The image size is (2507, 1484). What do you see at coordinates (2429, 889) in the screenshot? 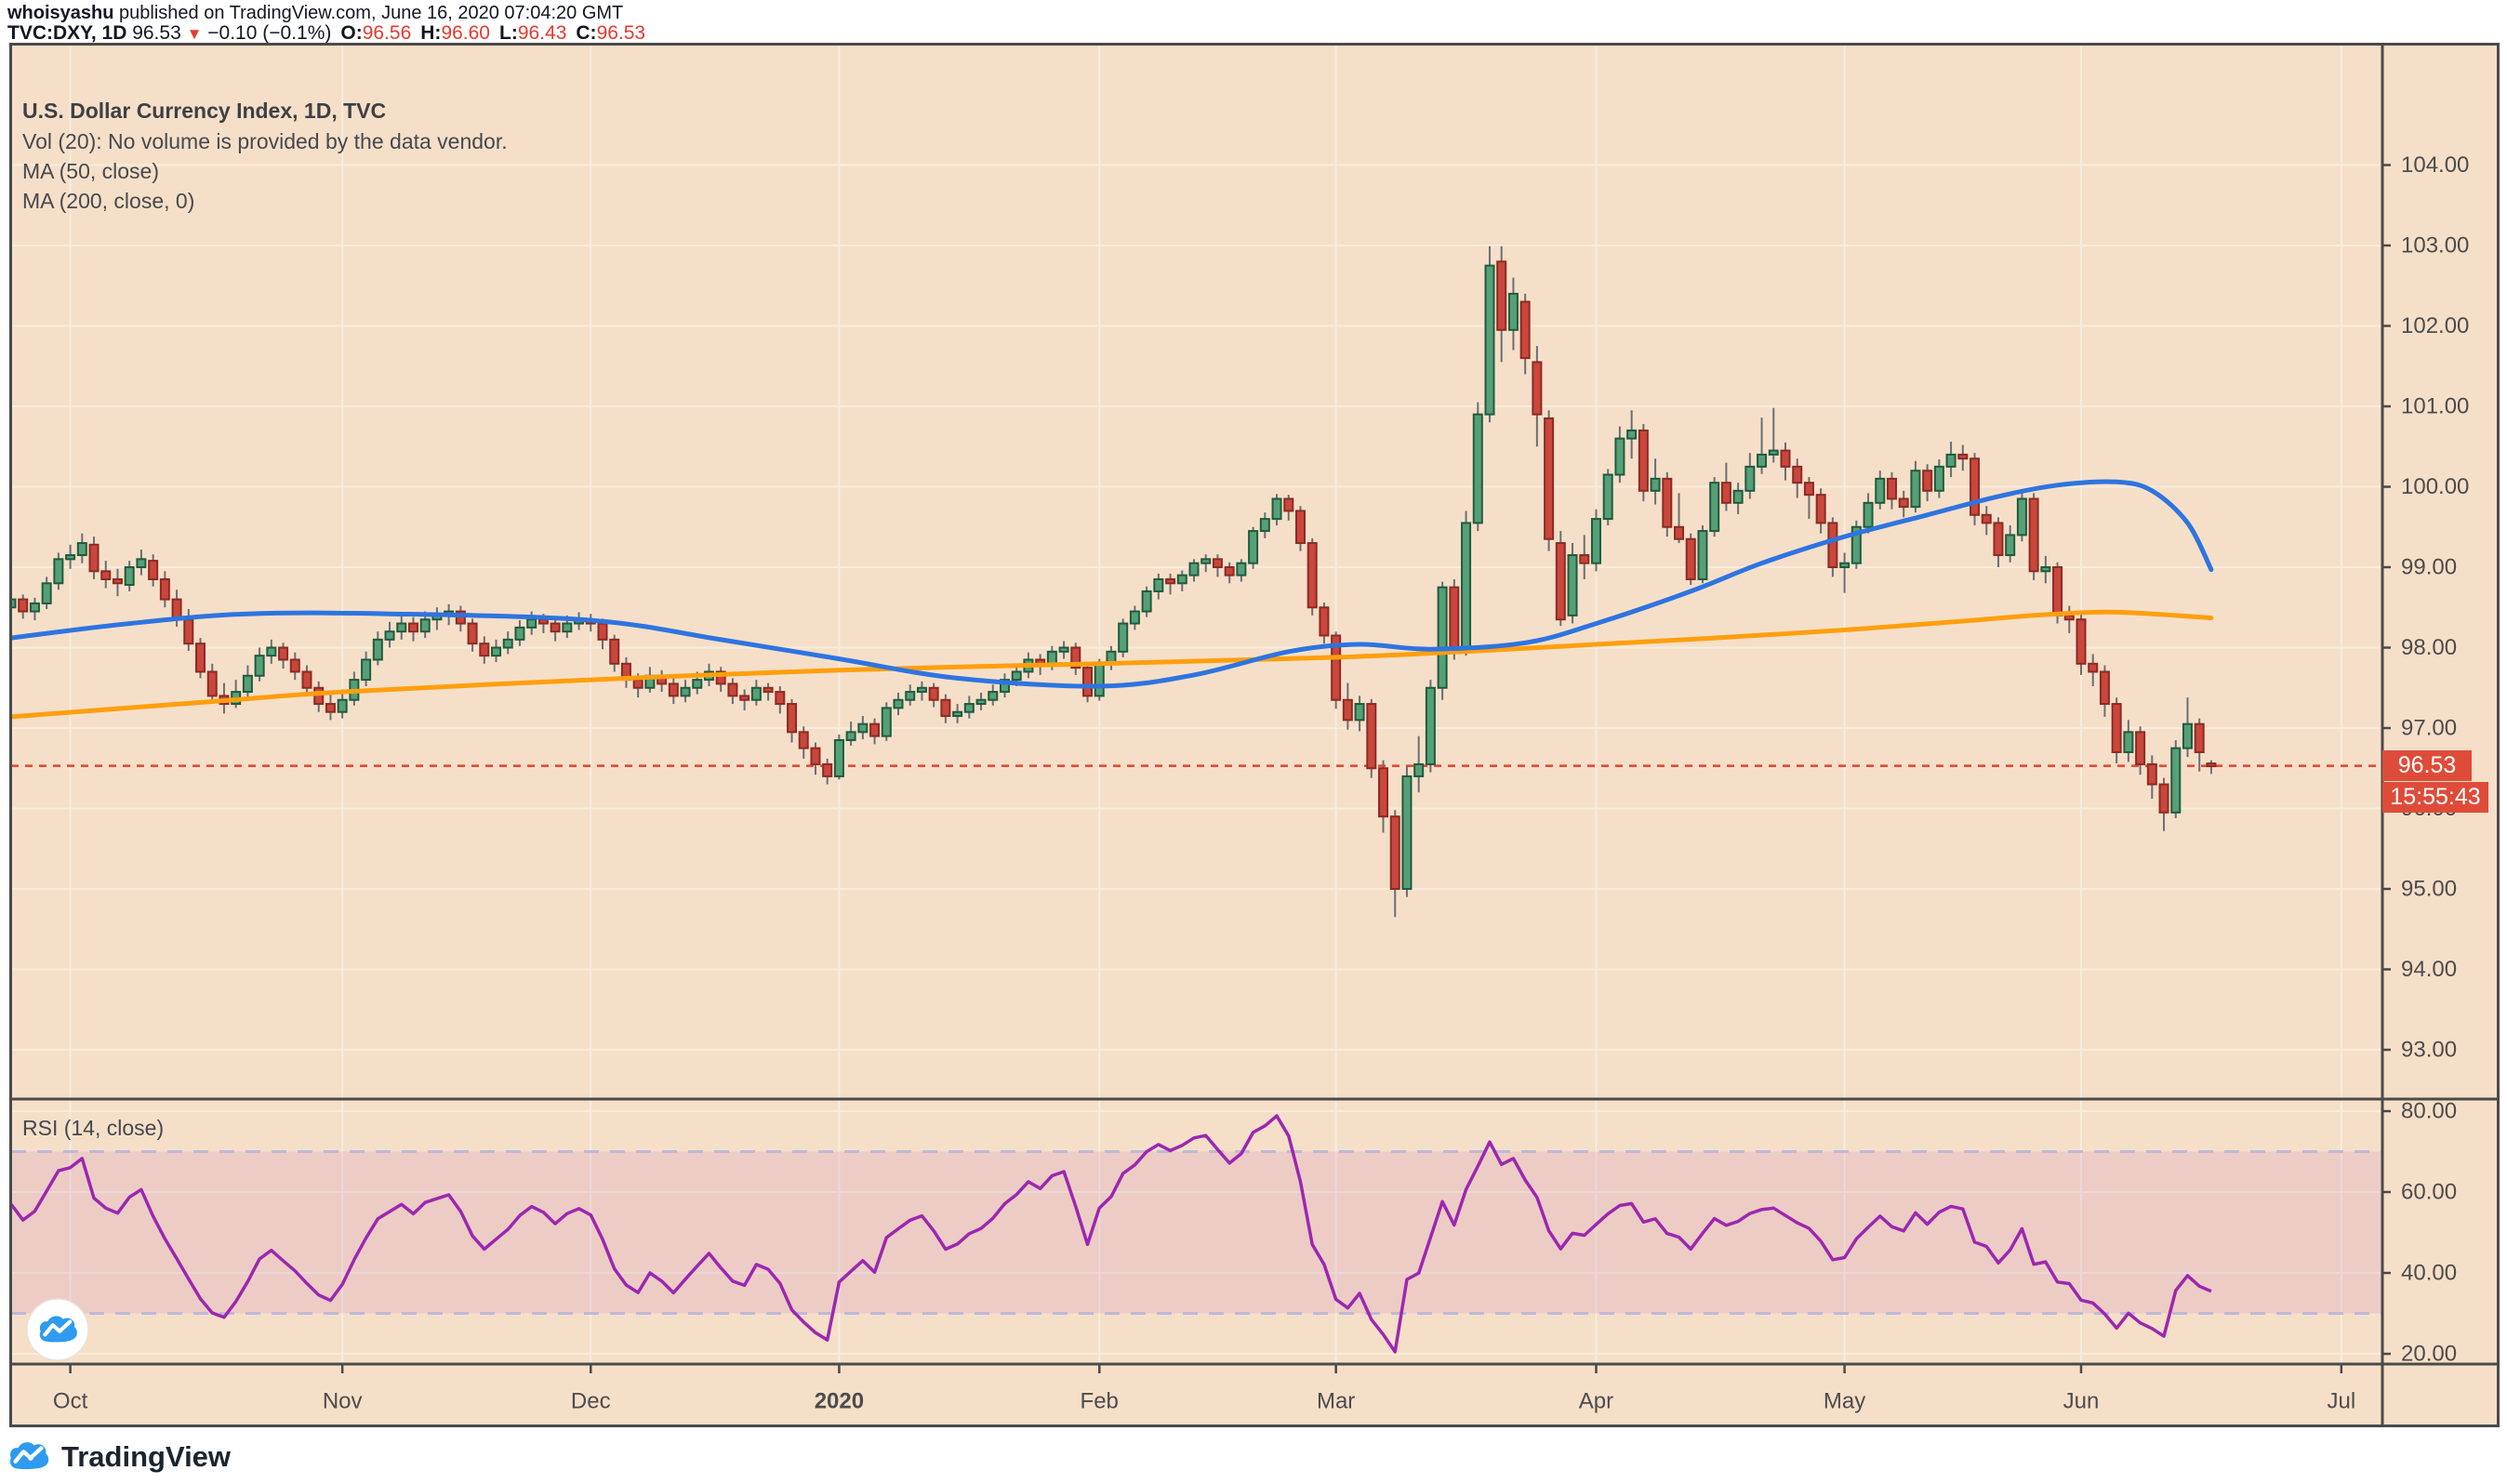
I see `price-axis-label: 95.00` at bounding box center [2429, 889].